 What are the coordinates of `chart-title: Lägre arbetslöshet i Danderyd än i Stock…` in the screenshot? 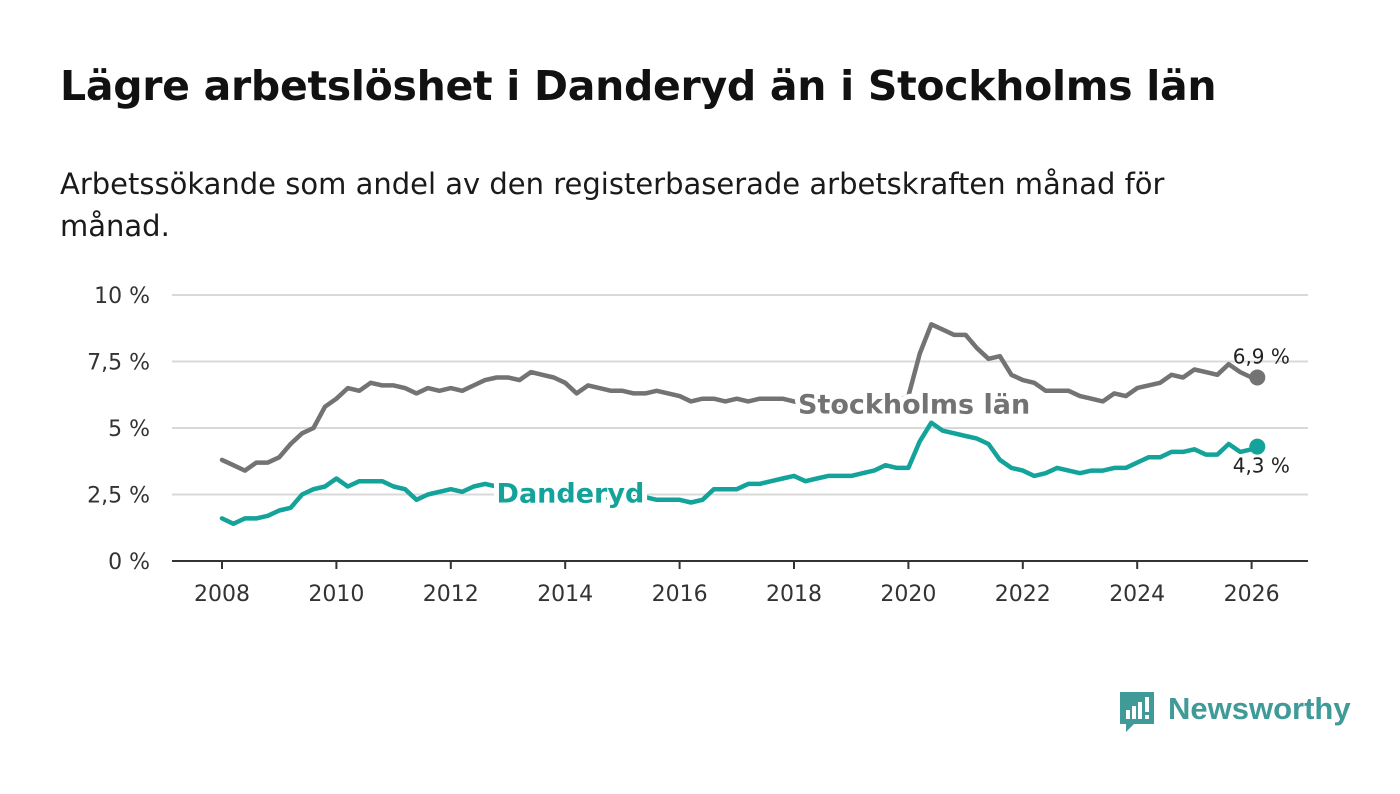 It's located at (638, 86).